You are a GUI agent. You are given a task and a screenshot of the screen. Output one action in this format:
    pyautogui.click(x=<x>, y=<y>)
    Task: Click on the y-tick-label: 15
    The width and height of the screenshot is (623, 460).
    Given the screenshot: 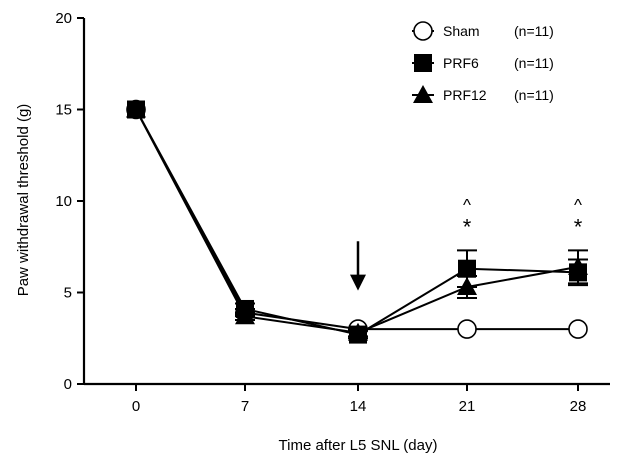 What is the action you would take?
    pyautogui.click(x=63, y=110)
    